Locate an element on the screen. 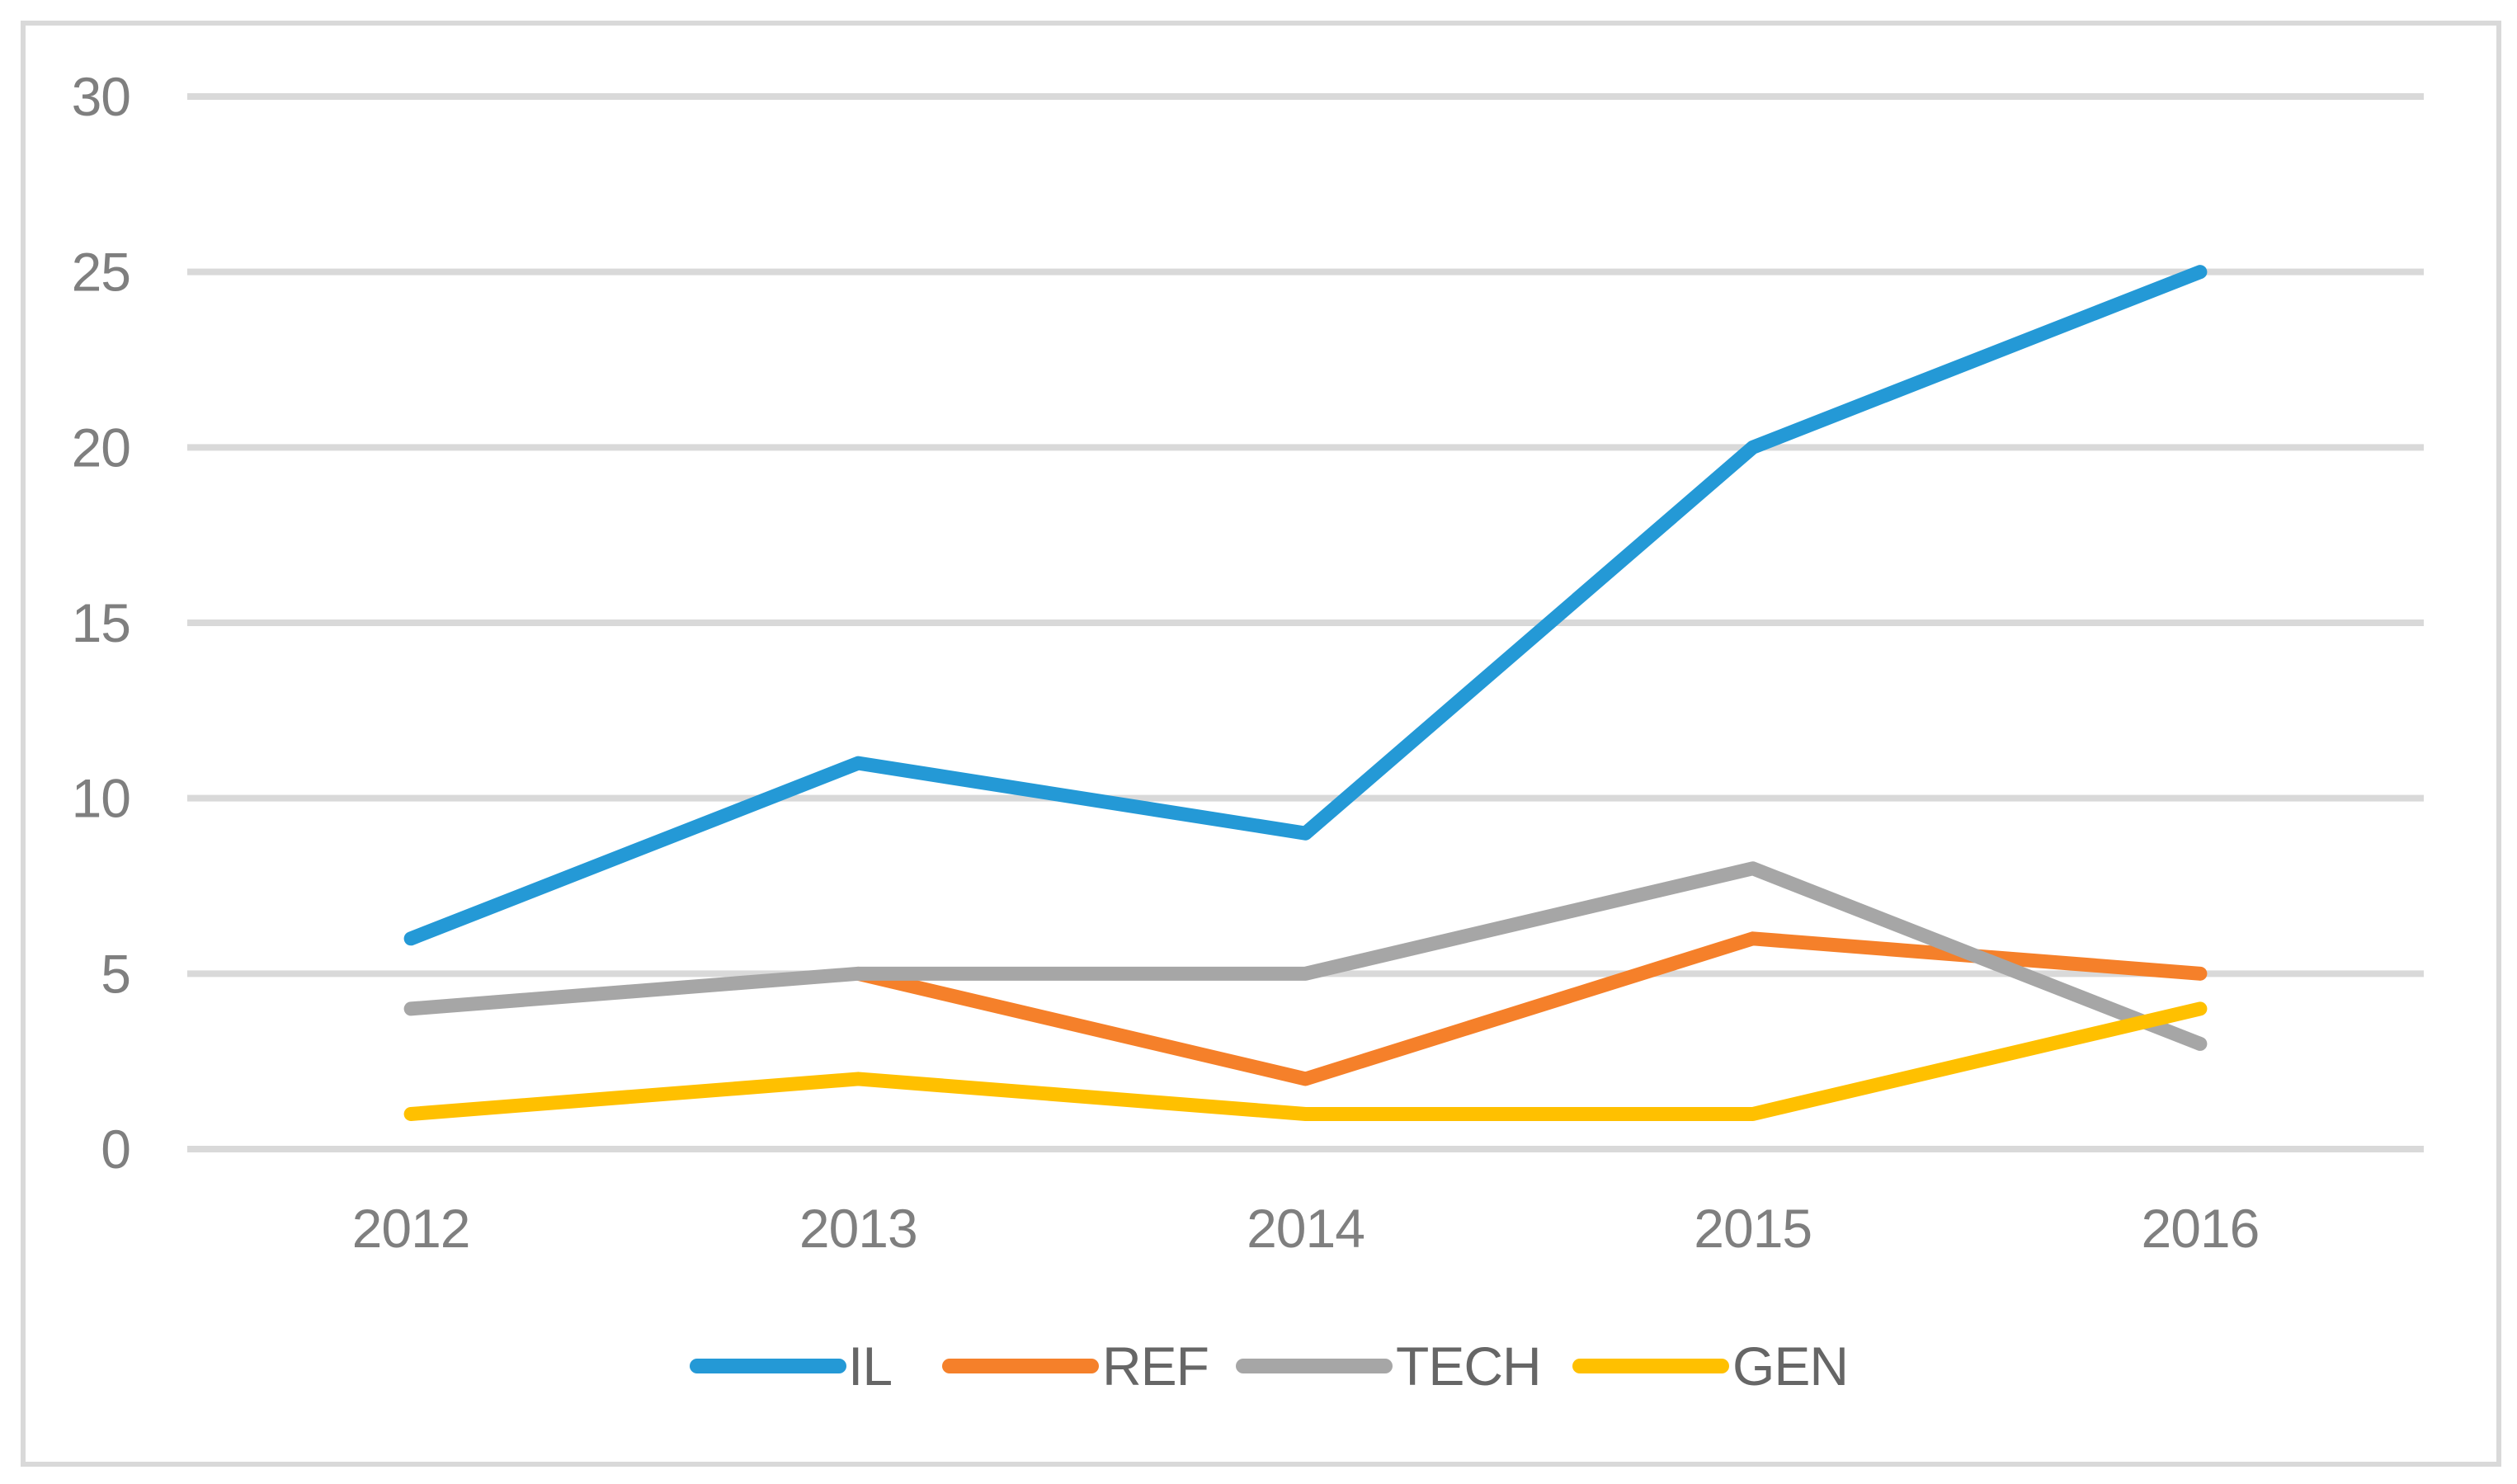 The image size is (2517, 1484). y-axis-tick-label: 10 is located at coordinates (101, 798).